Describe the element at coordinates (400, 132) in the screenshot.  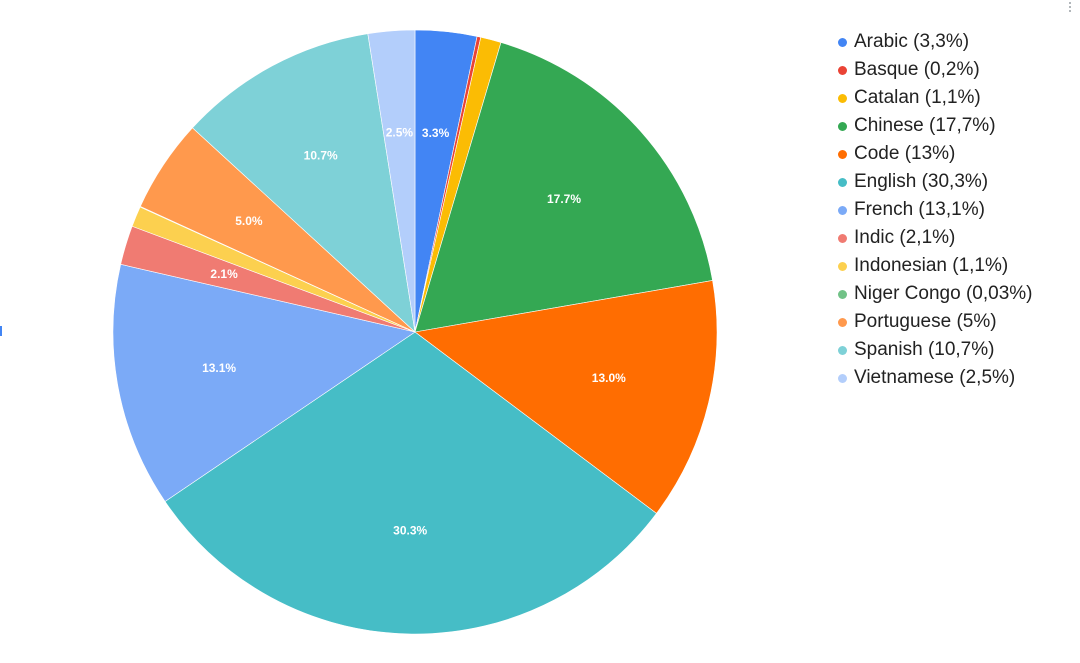
I see `data-label-vietnamese: 2.5%` at that location.